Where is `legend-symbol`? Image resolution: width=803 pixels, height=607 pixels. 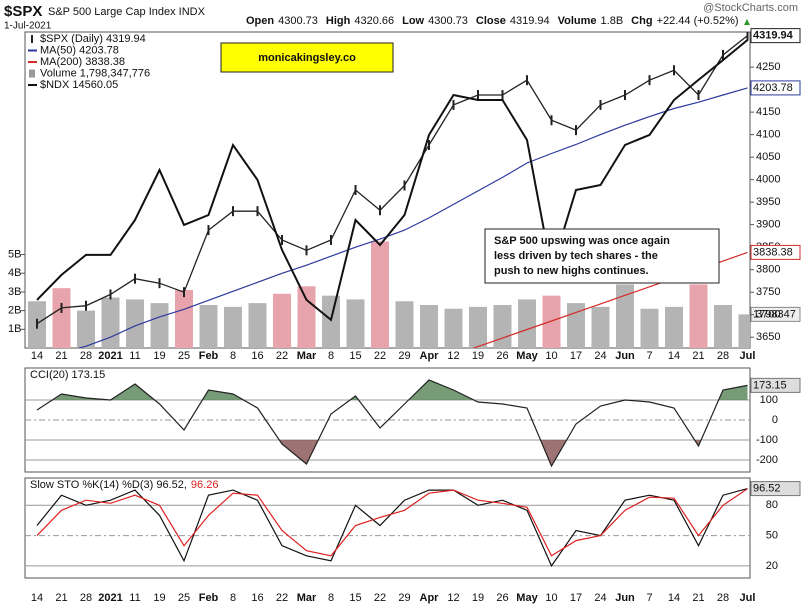
legend-symbol is located at coordinates (32, 73).